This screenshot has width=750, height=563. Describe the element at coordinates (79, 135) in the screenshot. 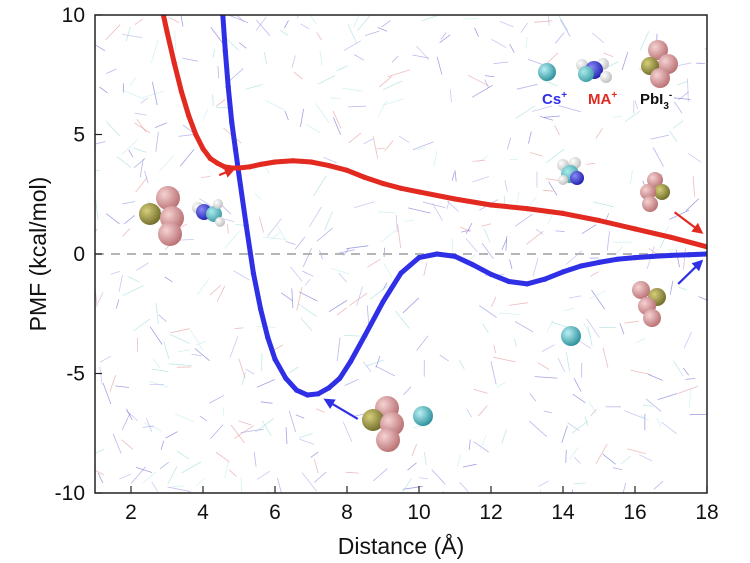

I see `y-tick-label: 5` at that location.